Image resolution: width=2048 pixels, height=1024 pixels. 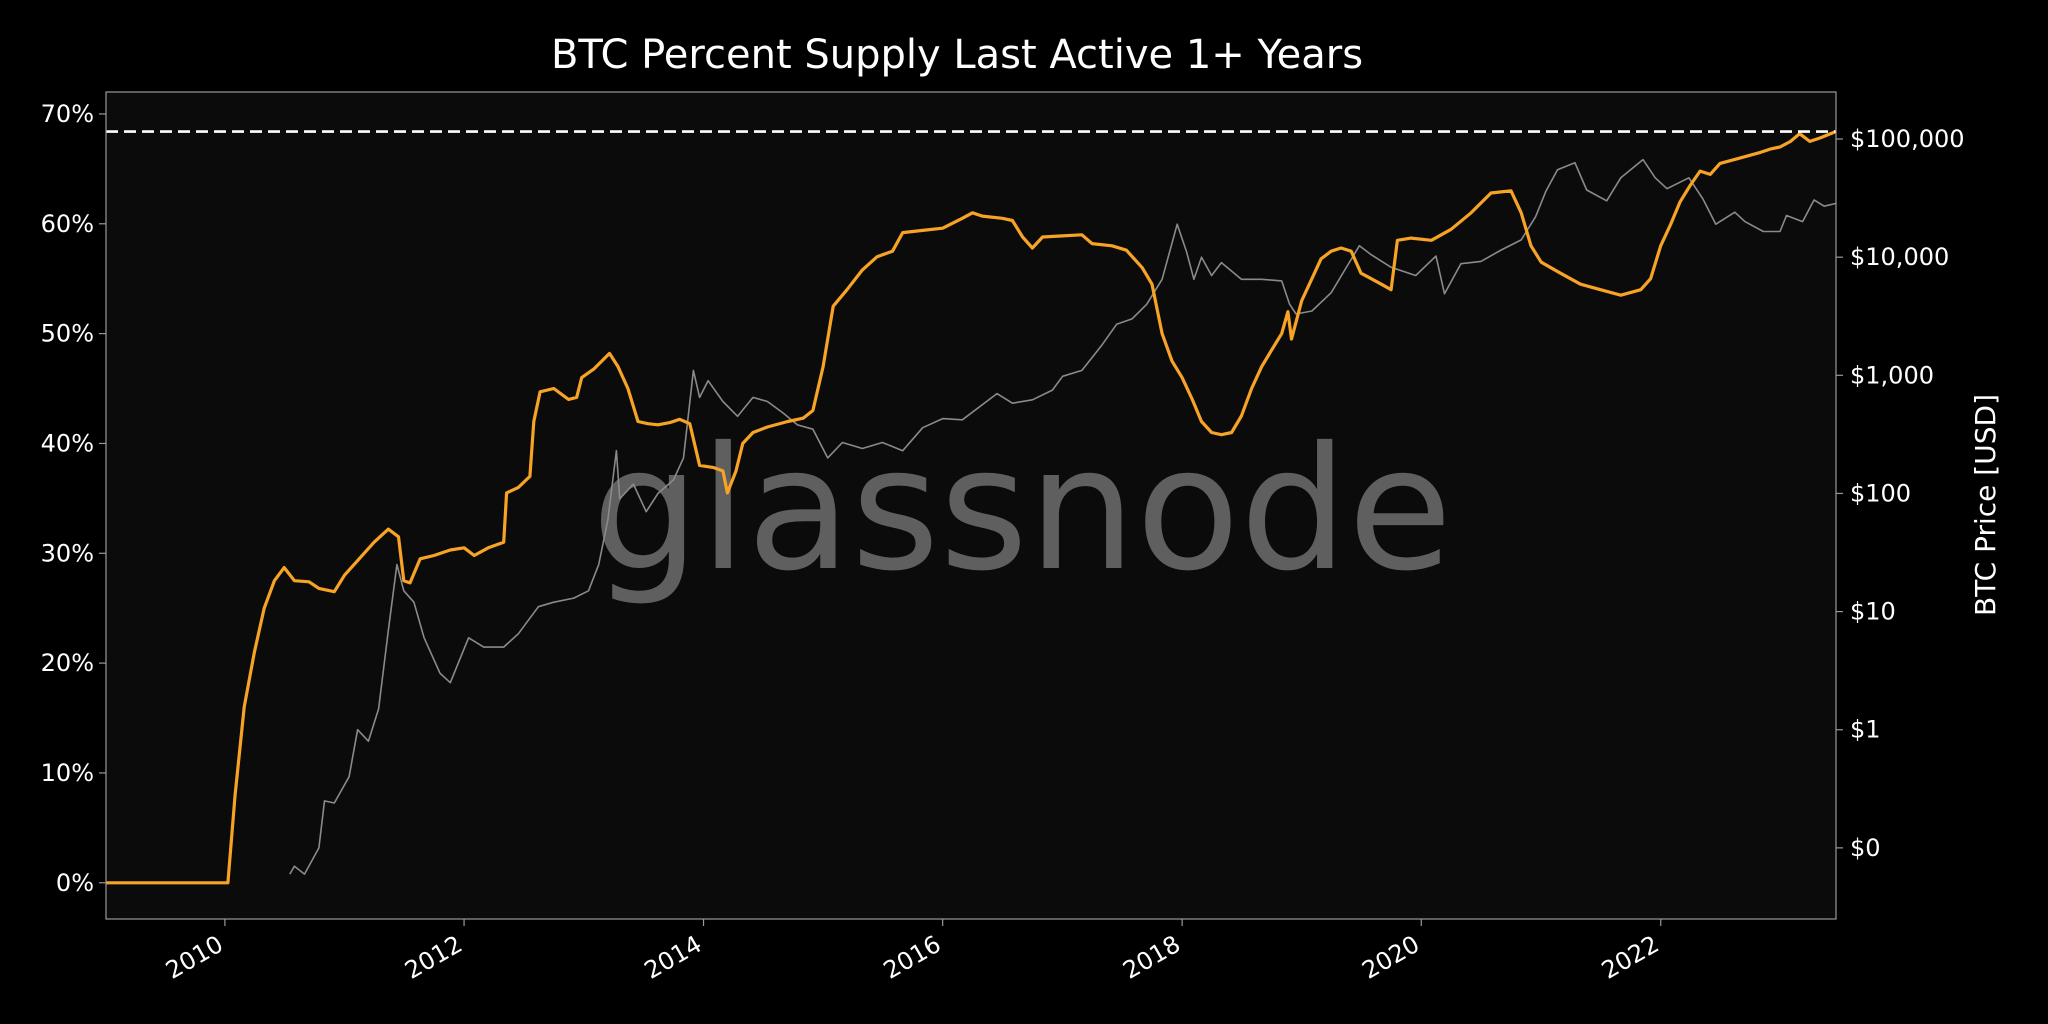 I want to click on left-tick-label: 50%, so click(x=67, y=334).